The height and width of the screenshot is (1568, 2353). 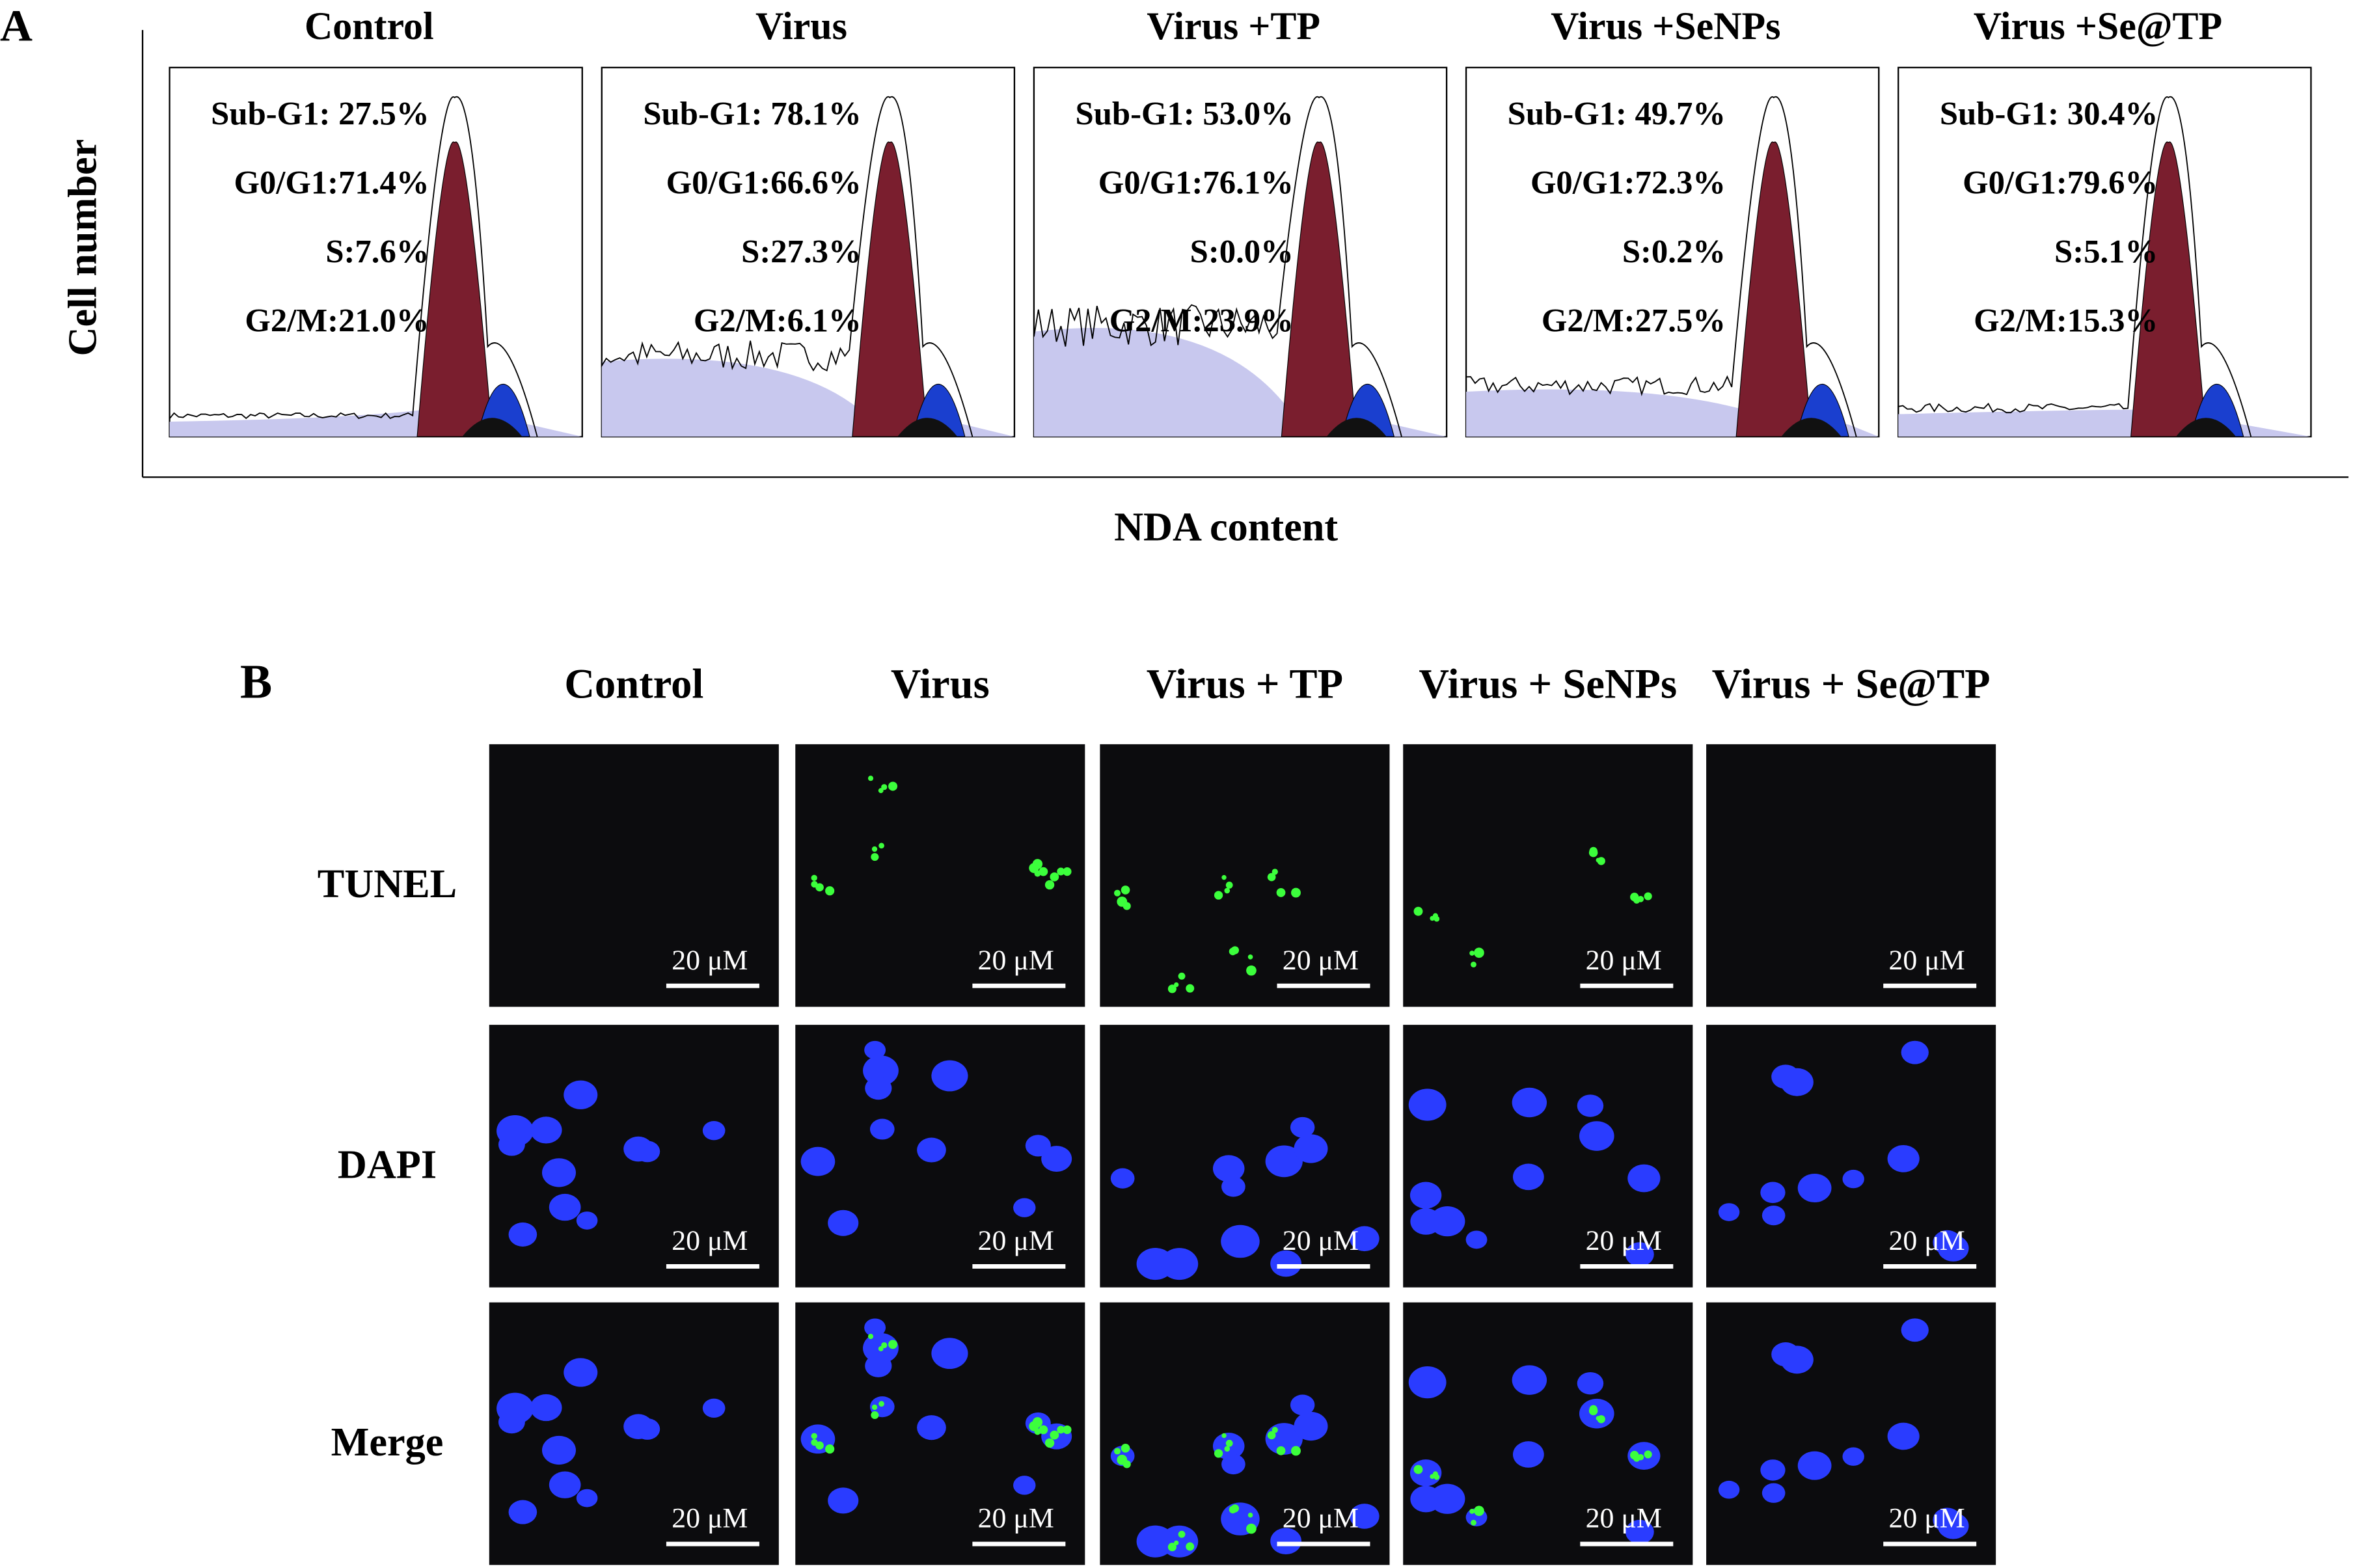 I want to click on histogram-outline, so click(x=1217, y=266).